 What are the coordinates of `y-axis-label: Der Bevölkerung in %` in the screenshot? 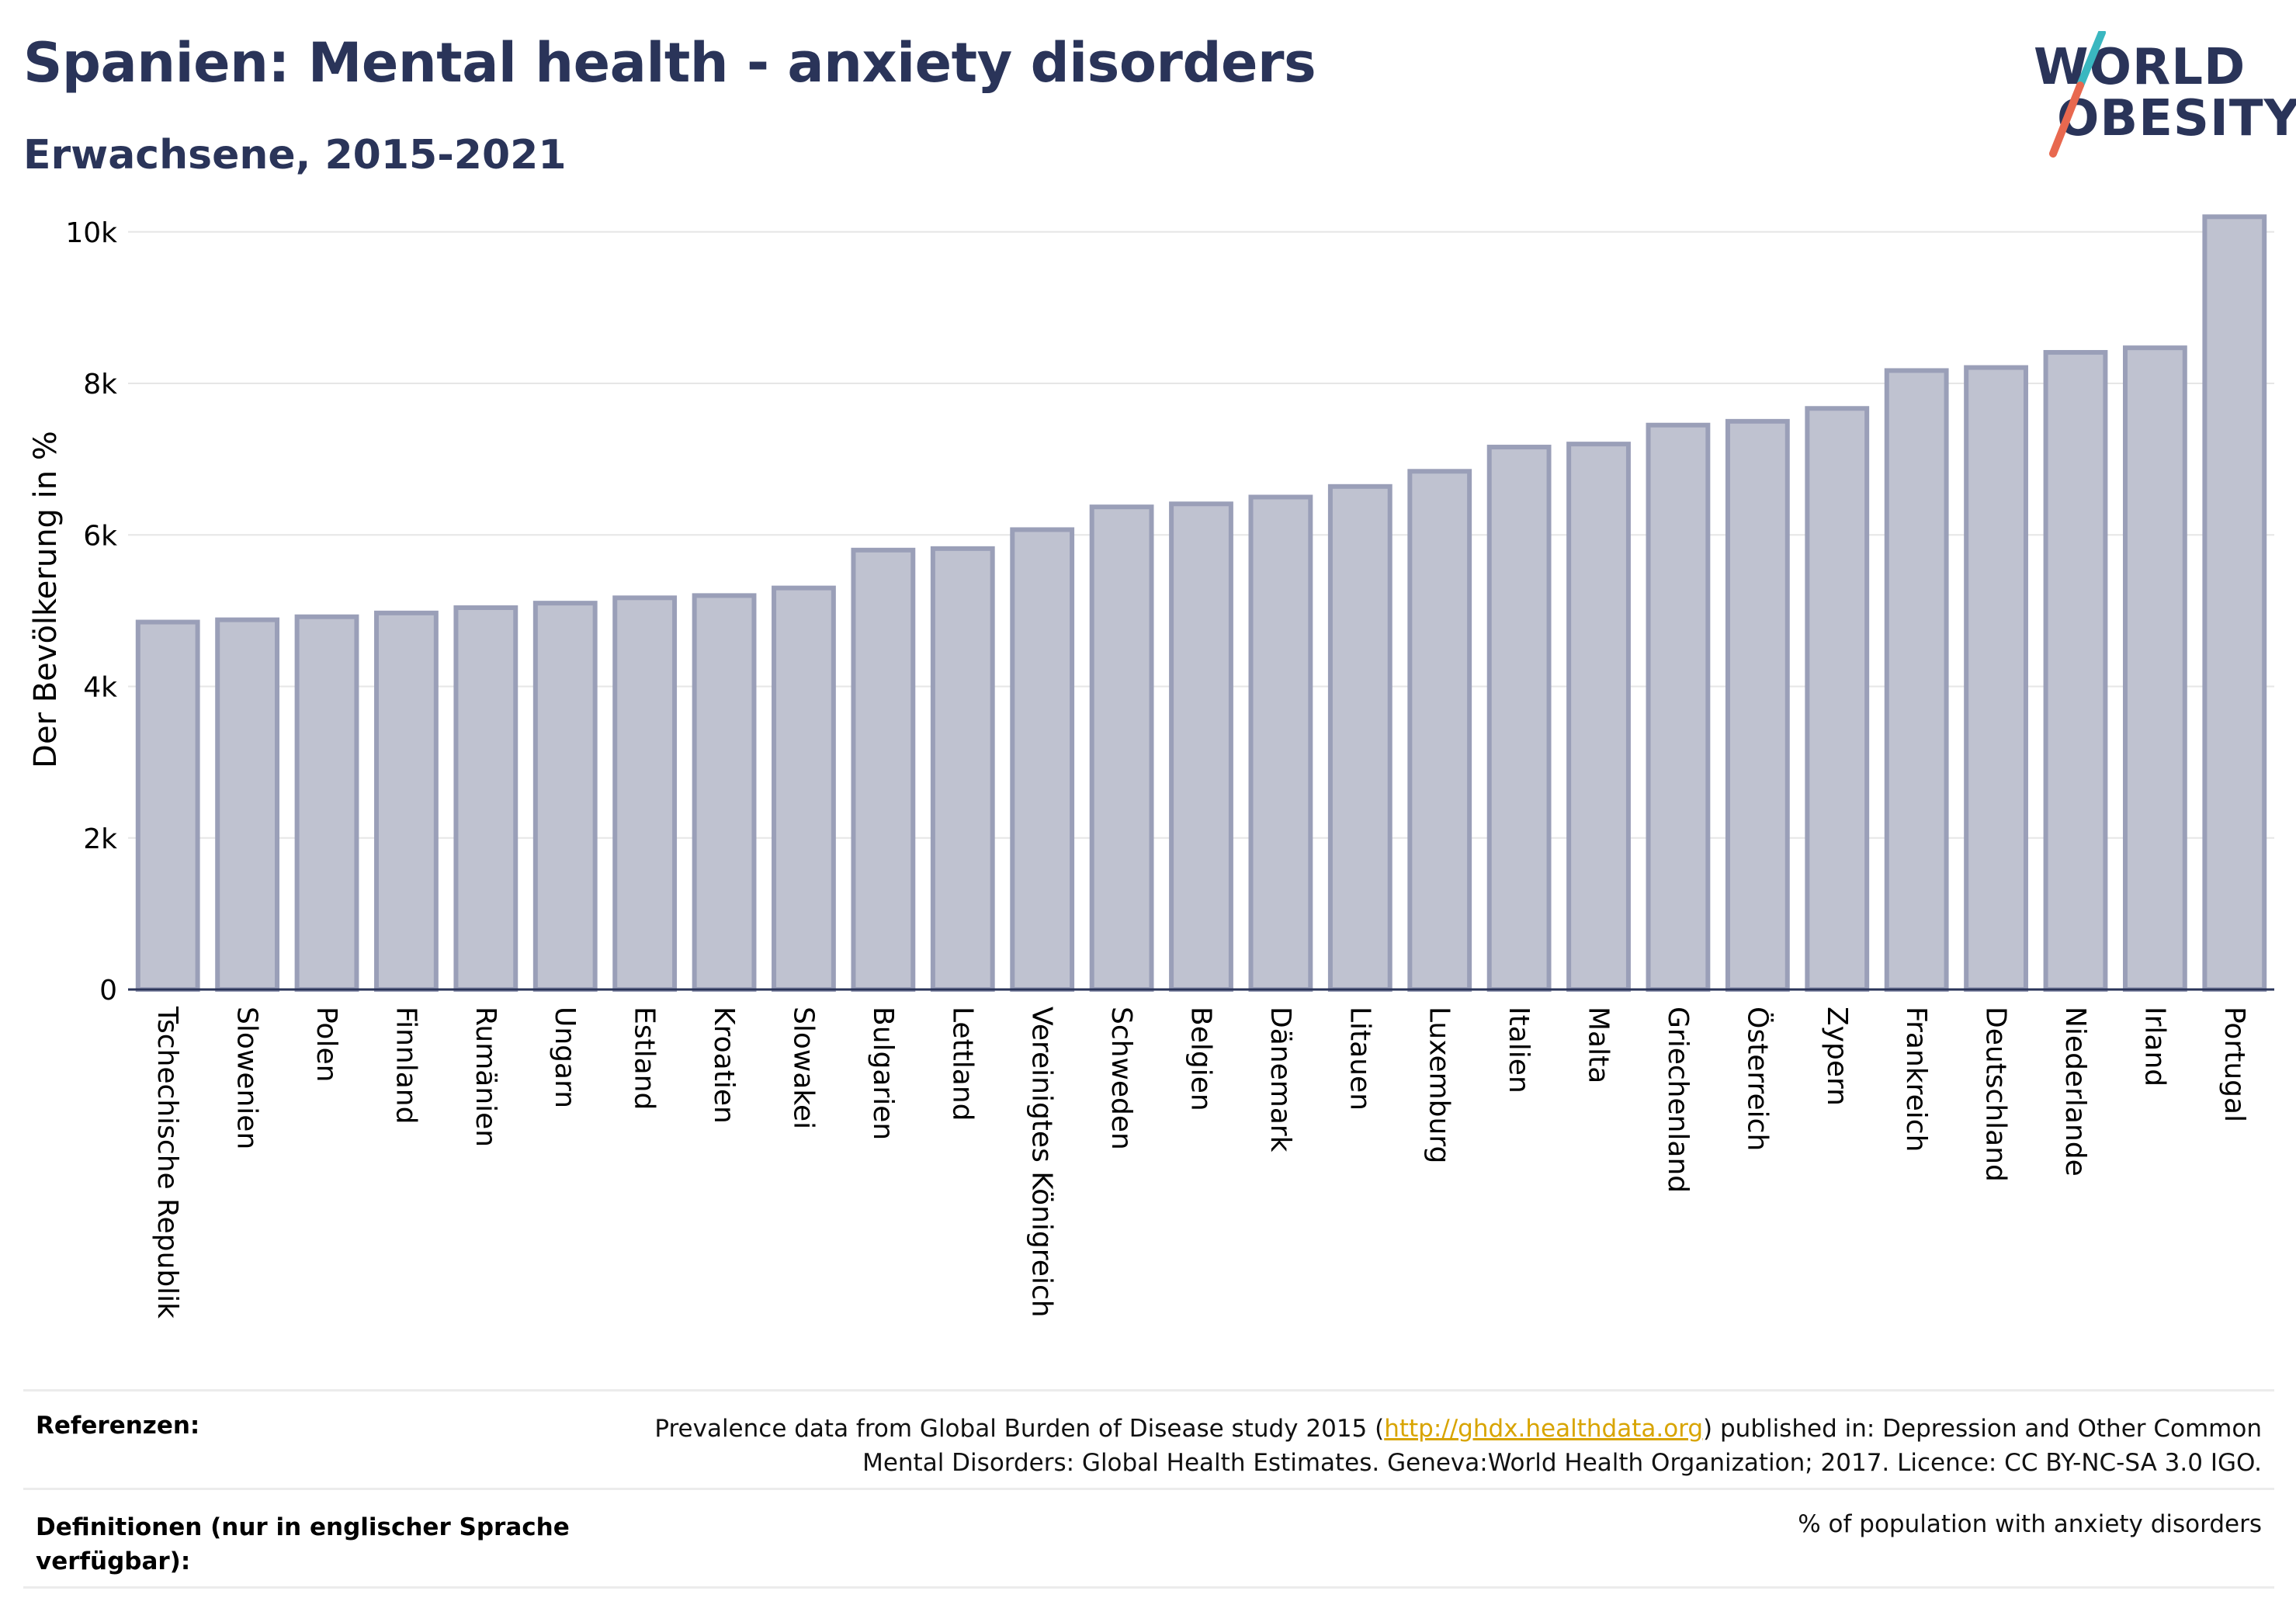 It's located at (46, 599).